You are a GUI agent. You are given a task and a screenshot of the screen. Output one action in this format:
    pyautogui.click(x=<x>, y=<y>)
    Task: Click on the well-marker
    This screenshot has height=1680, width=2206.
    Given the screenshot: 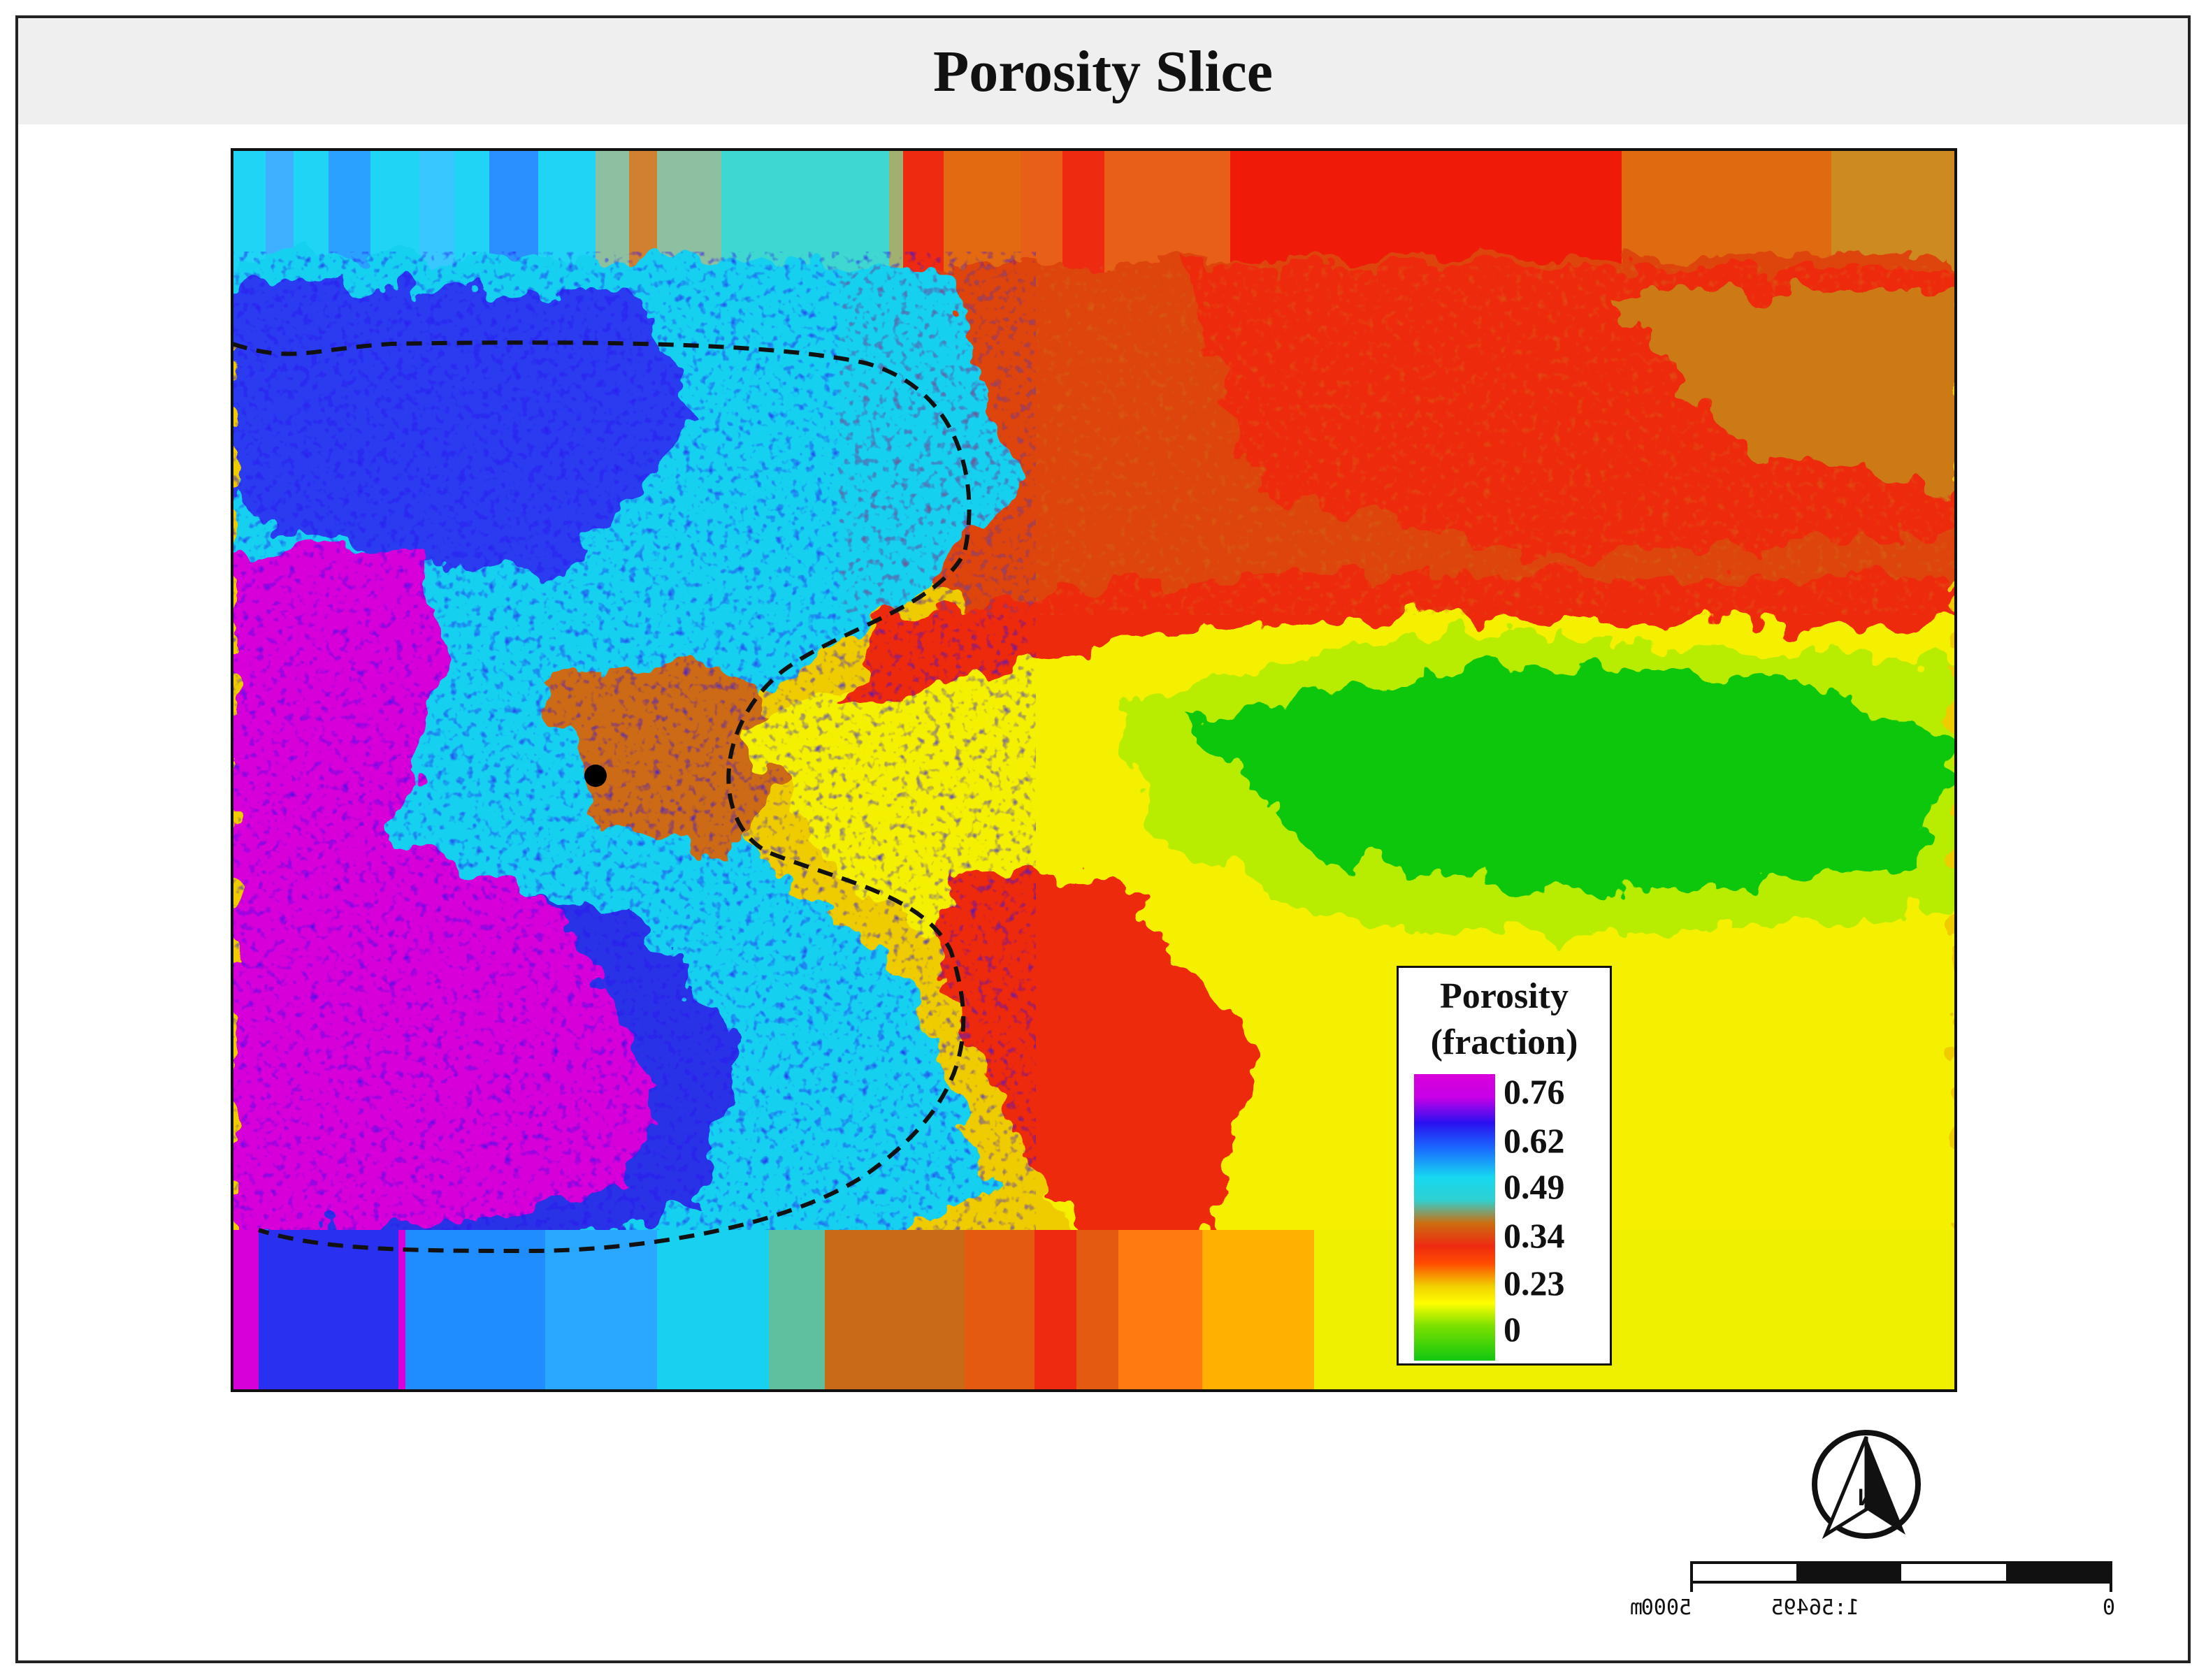 What is the action you would take?
    pyautogui.click(x=595, y=776)
    